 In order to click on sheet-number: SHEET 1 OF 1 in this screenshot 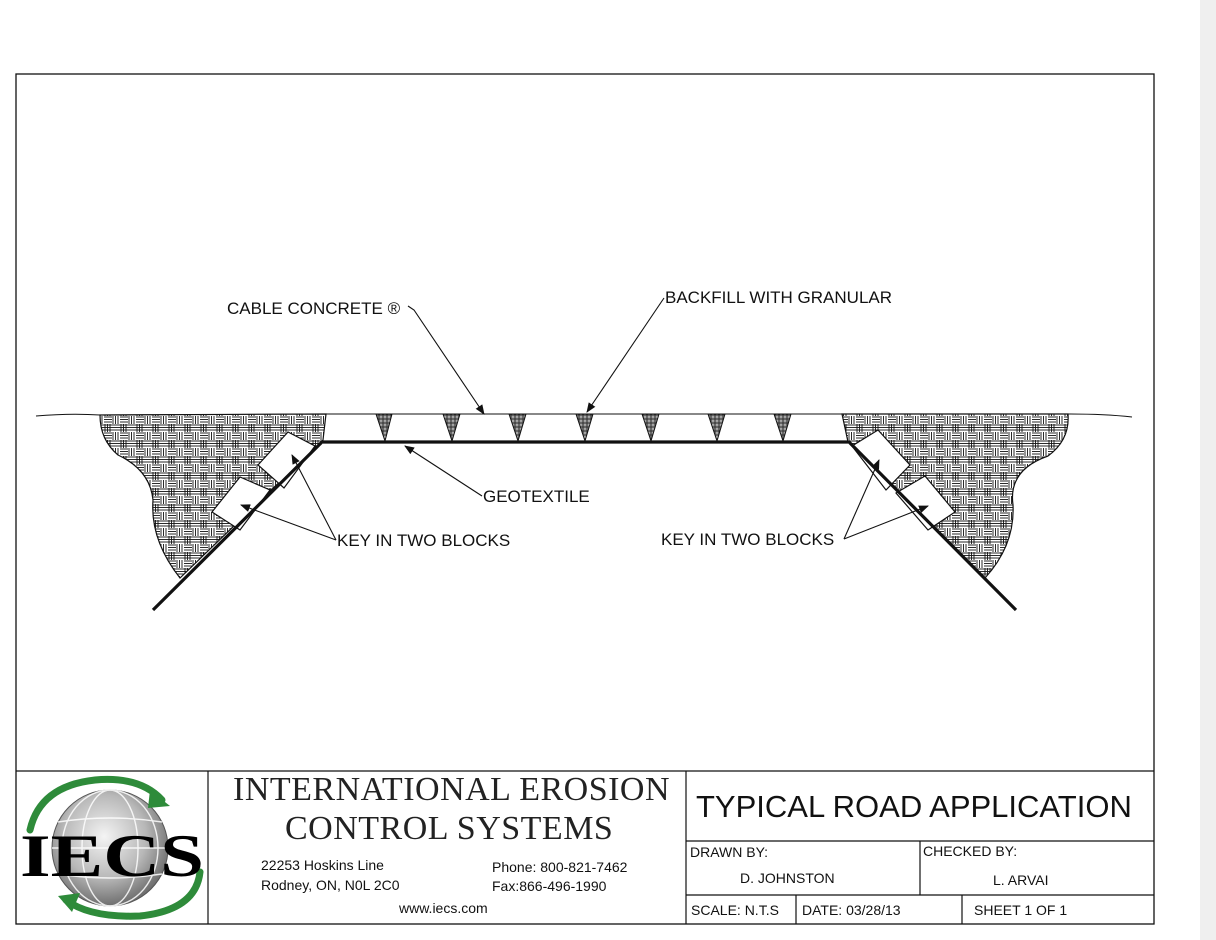, I will do `click(1020, 910)`.